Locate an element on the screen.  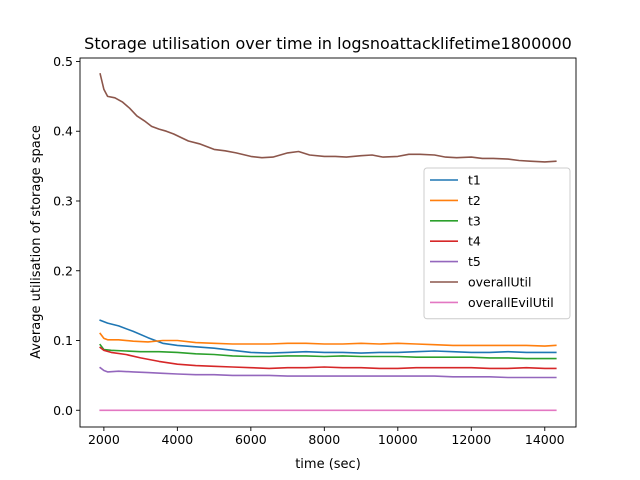
x-tick-label: 2000 is located at coordinates (104, 439).